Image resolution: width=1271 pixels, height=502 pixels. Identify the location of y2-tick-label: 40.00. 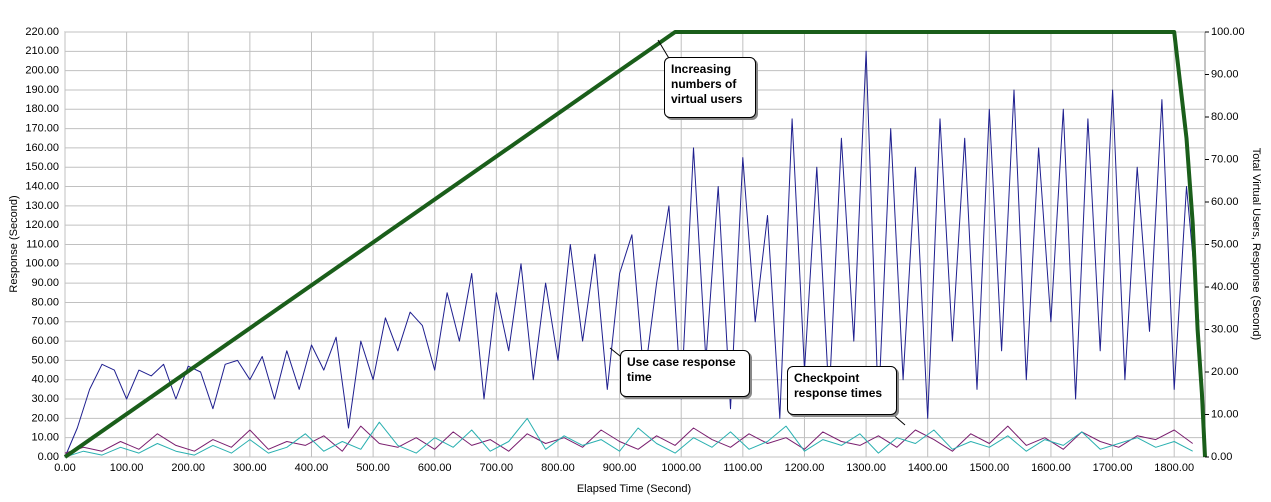
(1225, 287).